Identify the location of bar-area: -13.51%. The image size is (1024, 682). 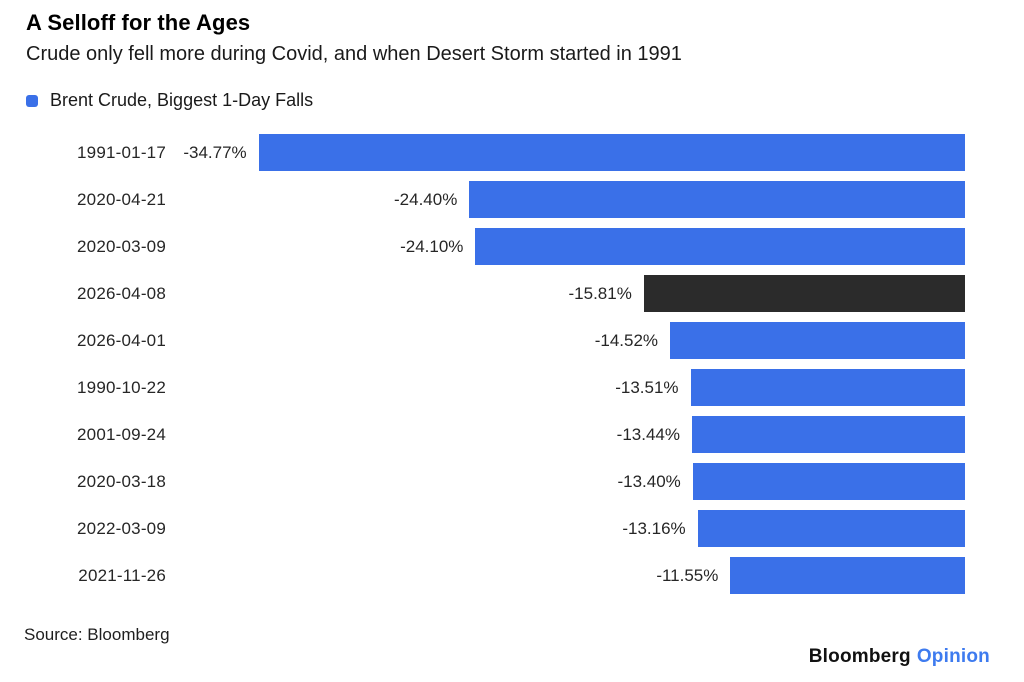
(565, 387).